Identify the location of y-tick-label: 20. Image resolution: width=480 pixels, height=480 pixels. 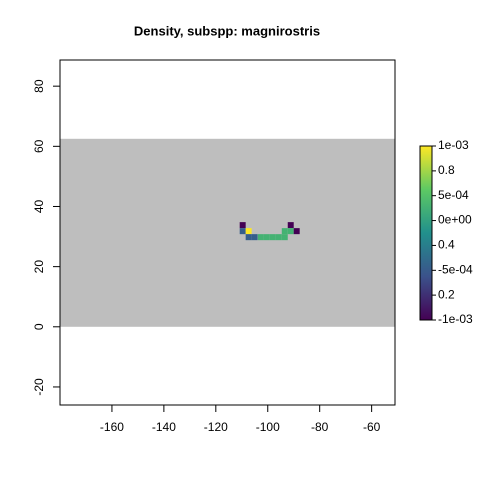
(39, 267).